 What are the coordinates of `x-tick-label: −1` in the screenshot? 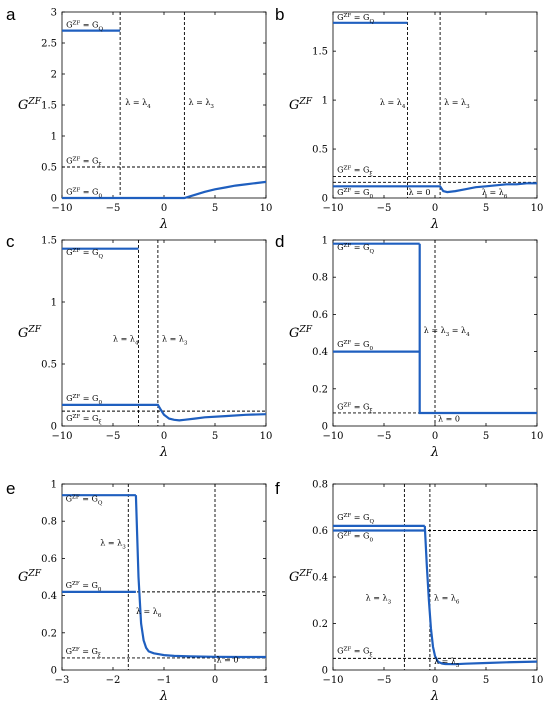 It's located at (164, 680).